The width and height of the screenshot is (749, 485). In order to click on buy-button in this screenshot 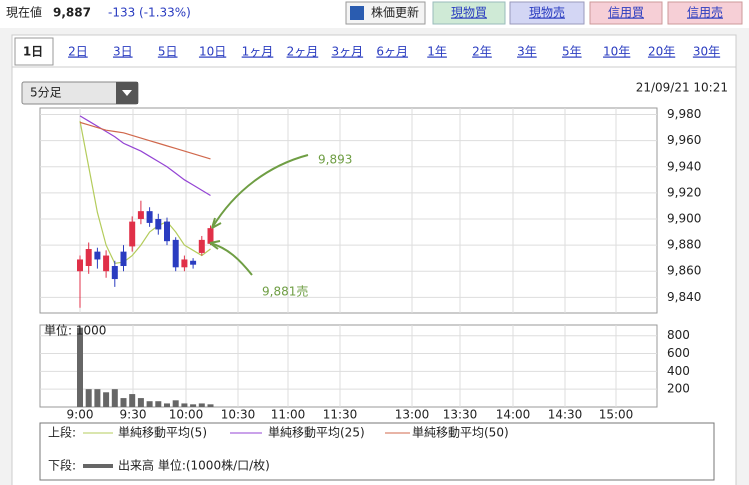, I will do `click(469, 13)`.